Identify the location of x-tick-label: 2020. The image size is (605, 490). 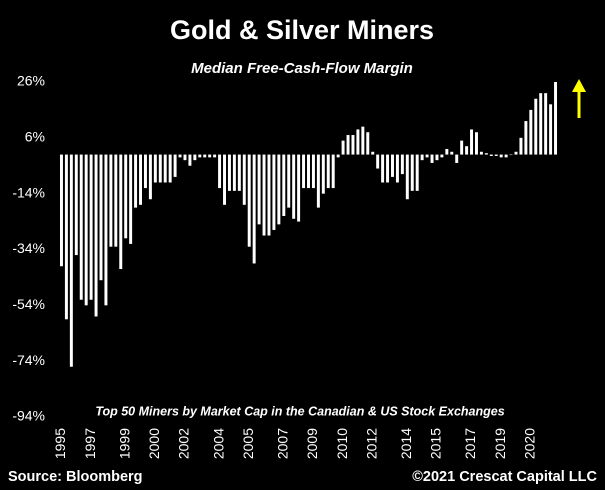
(530, 443).